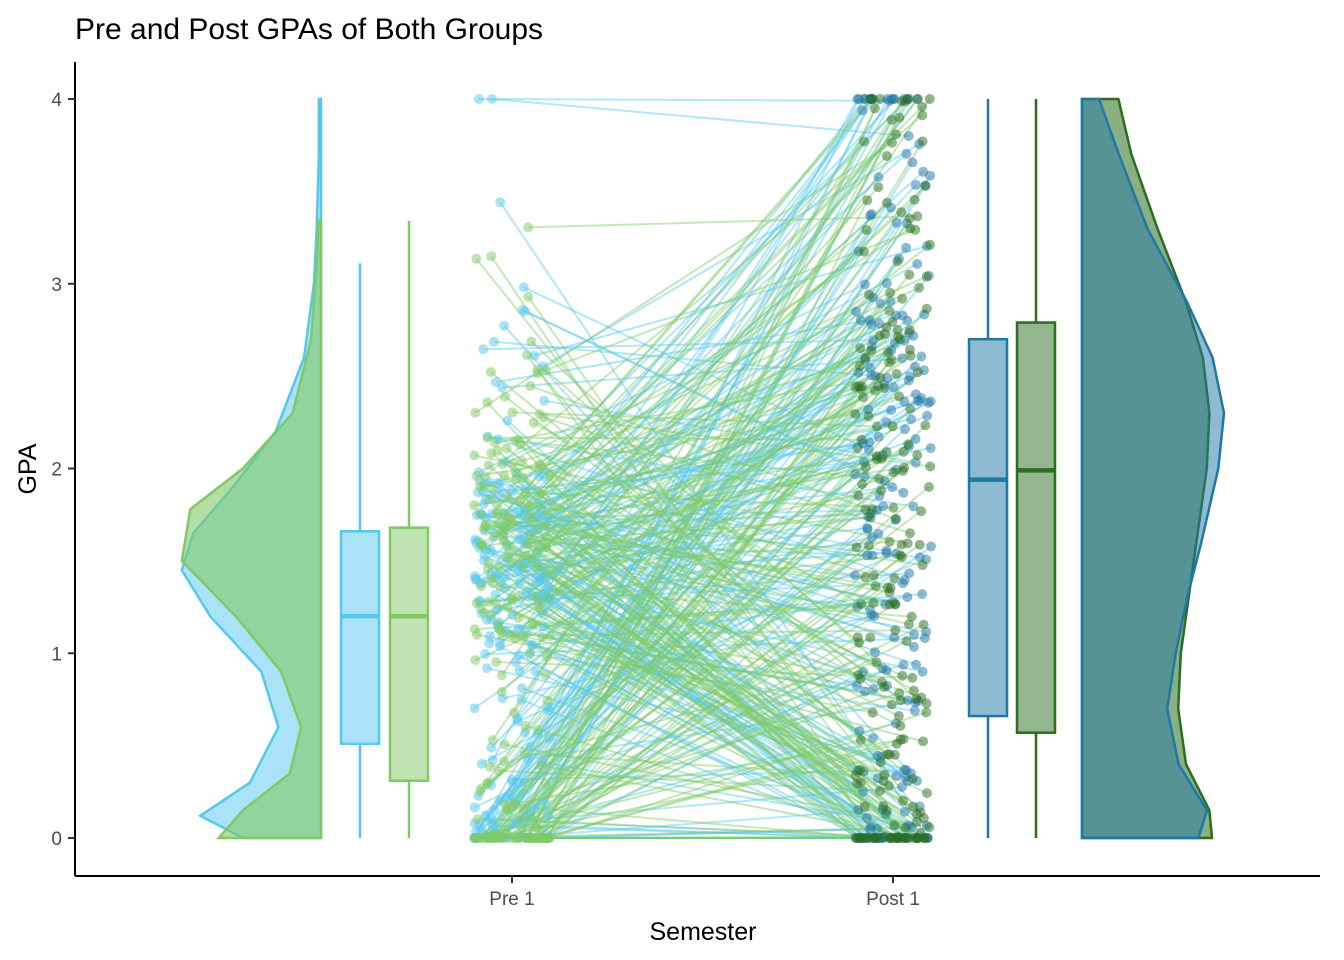  What do you see at coordinates (988, 468) in the screenshot?
I see `boxplot-post-blue` at bounding box center [988, 468].